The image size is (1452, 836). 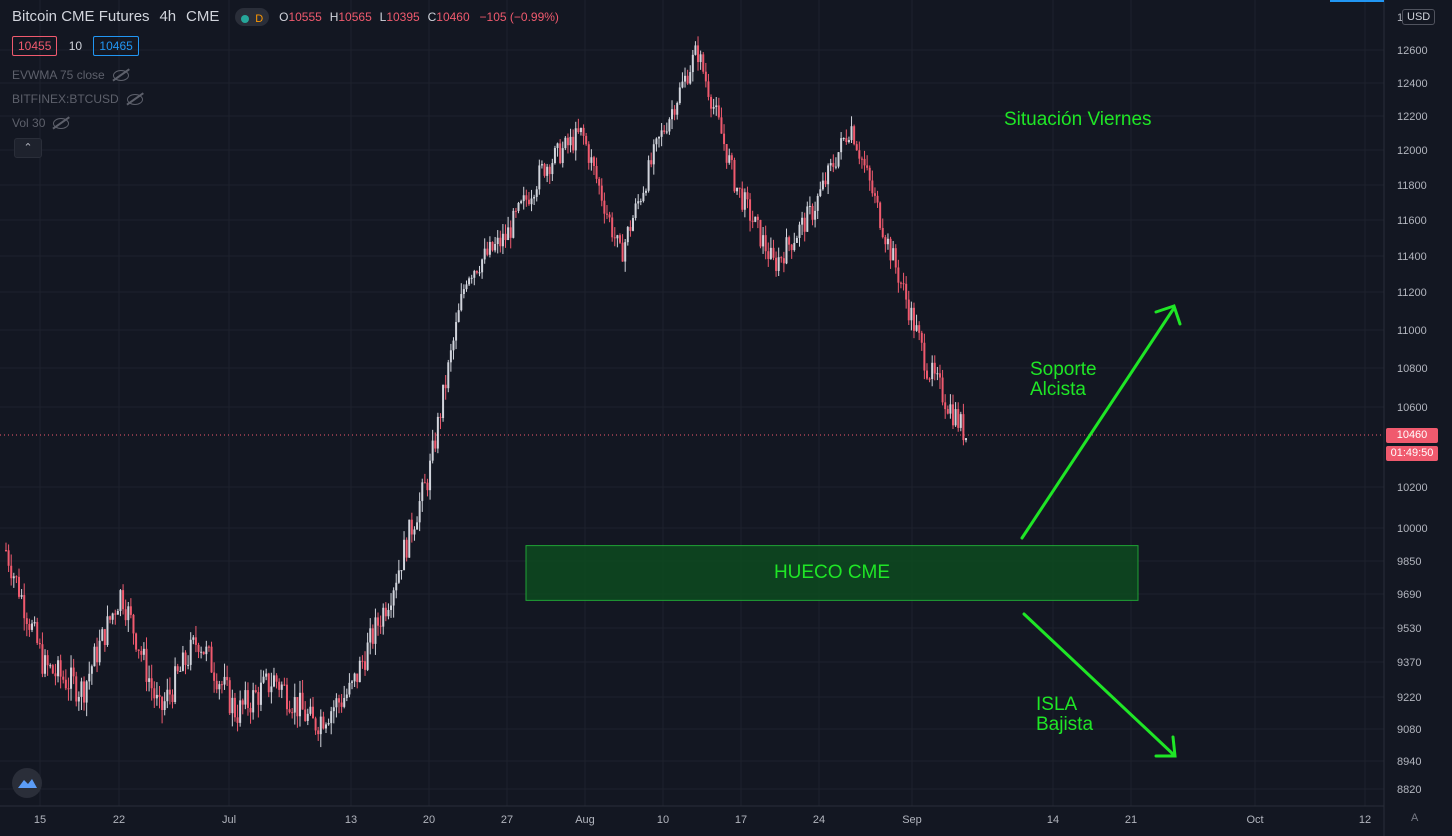 What do you see at coordinates (453, 17) in the screenshot?
I see `close-value: 10460` at bounding box center [453, 17].